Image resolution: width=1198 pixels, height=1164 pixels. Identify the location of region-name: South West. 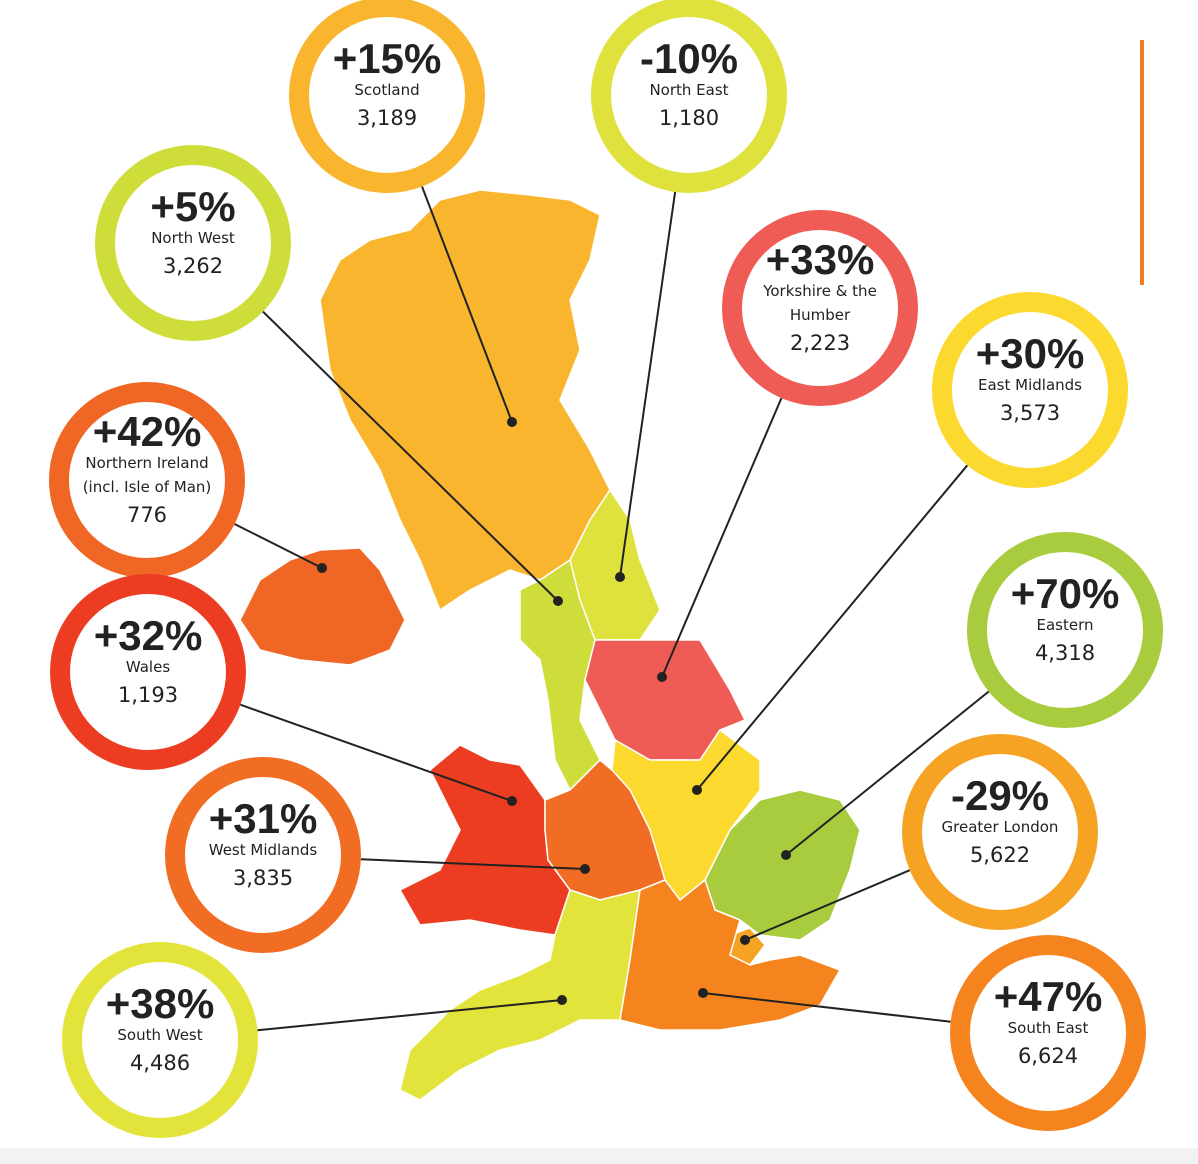
(159, 1035).